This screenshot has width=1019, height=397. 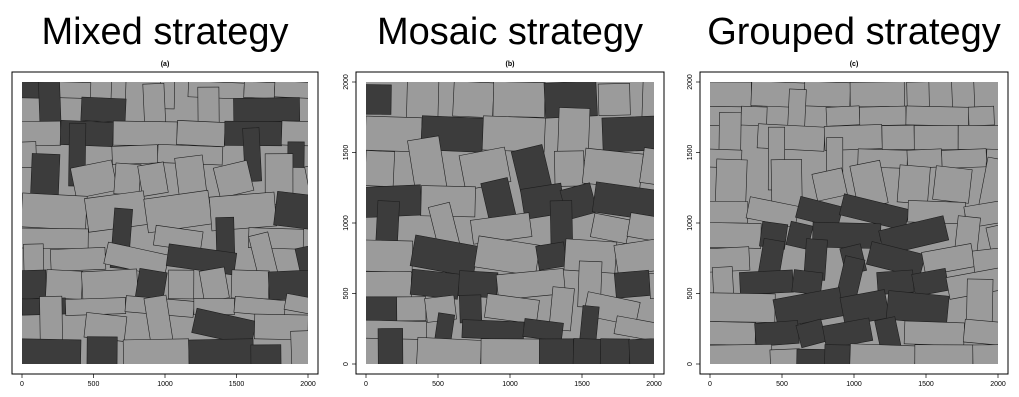 What do you see at coordinates (510, 64) in the screenshot?
I see `panel-subtitle: (b)` at bounding box center [510, 64].